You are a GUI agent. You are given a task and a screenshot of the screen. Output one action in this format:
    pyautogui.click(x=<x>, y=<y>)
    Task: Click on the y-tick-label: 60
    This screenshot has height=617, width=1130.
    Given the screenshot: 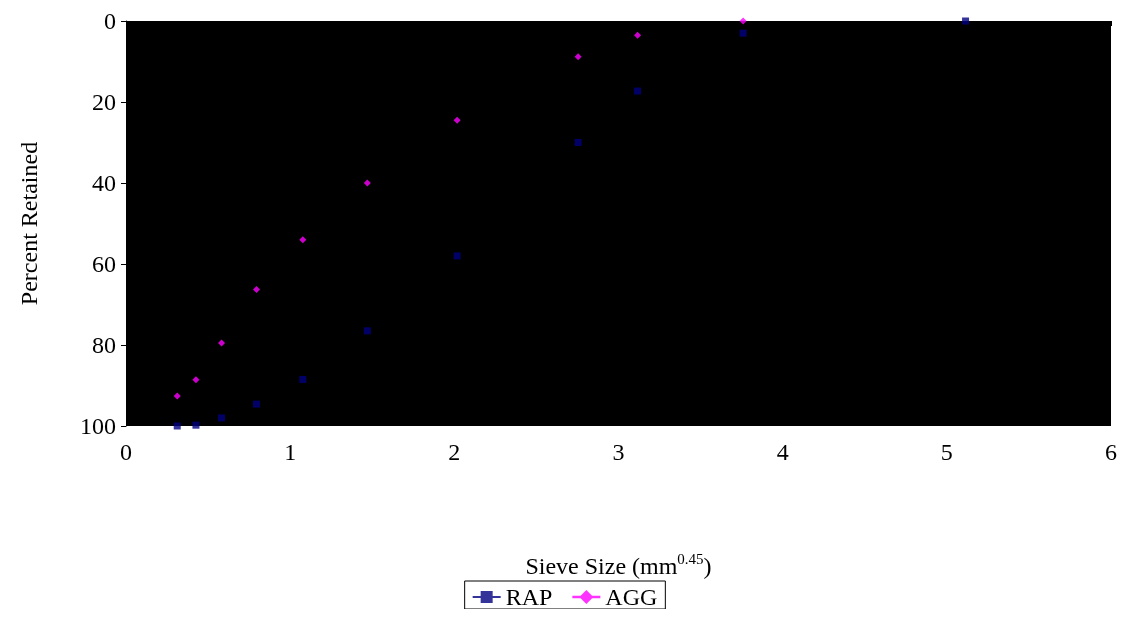 What is the action you would take?
    pyautogui.click(x=104, y=264)
    